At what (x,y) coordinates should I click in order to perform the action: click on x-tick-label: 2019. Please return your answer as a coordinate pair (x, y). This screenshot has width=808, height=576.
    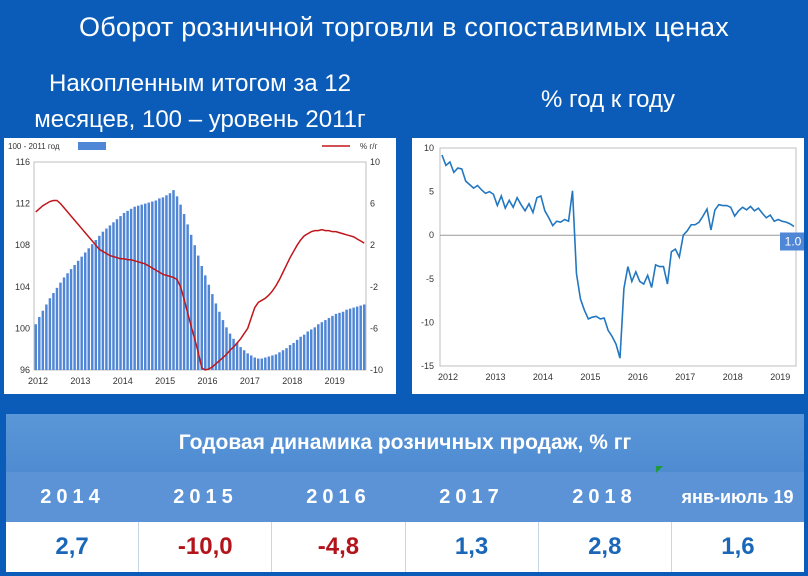
    Looking at the image, I should click on (335, 381).